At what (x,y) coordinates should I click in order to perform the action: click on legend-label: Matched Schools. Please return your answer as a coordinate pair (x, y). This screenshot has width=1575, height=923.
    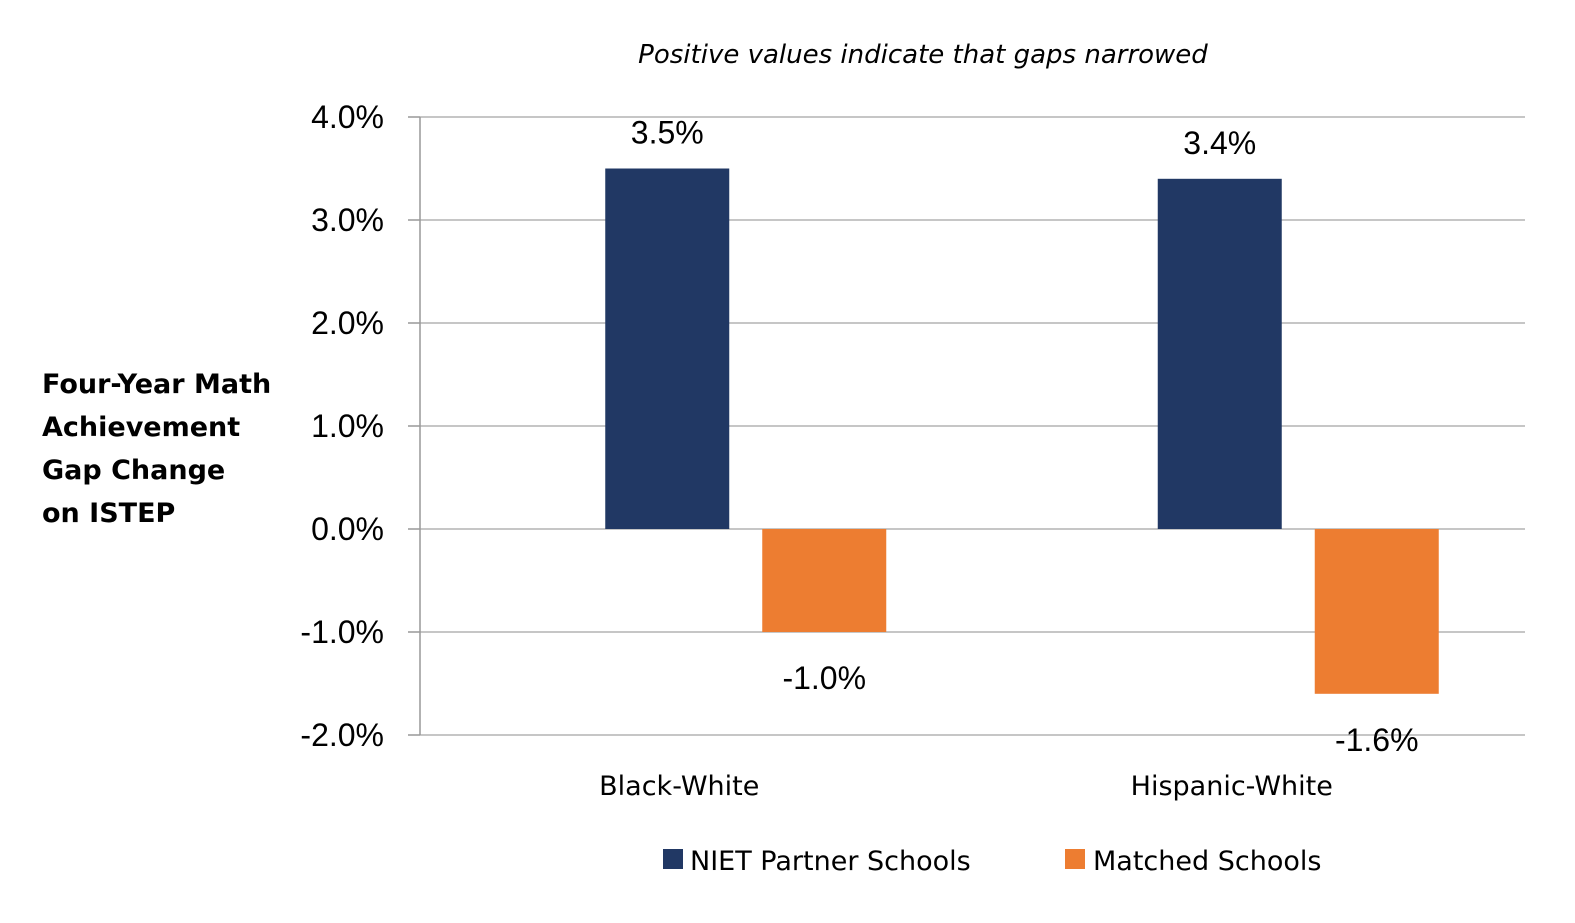
    Looking at the image, I should click on (1207, 861).